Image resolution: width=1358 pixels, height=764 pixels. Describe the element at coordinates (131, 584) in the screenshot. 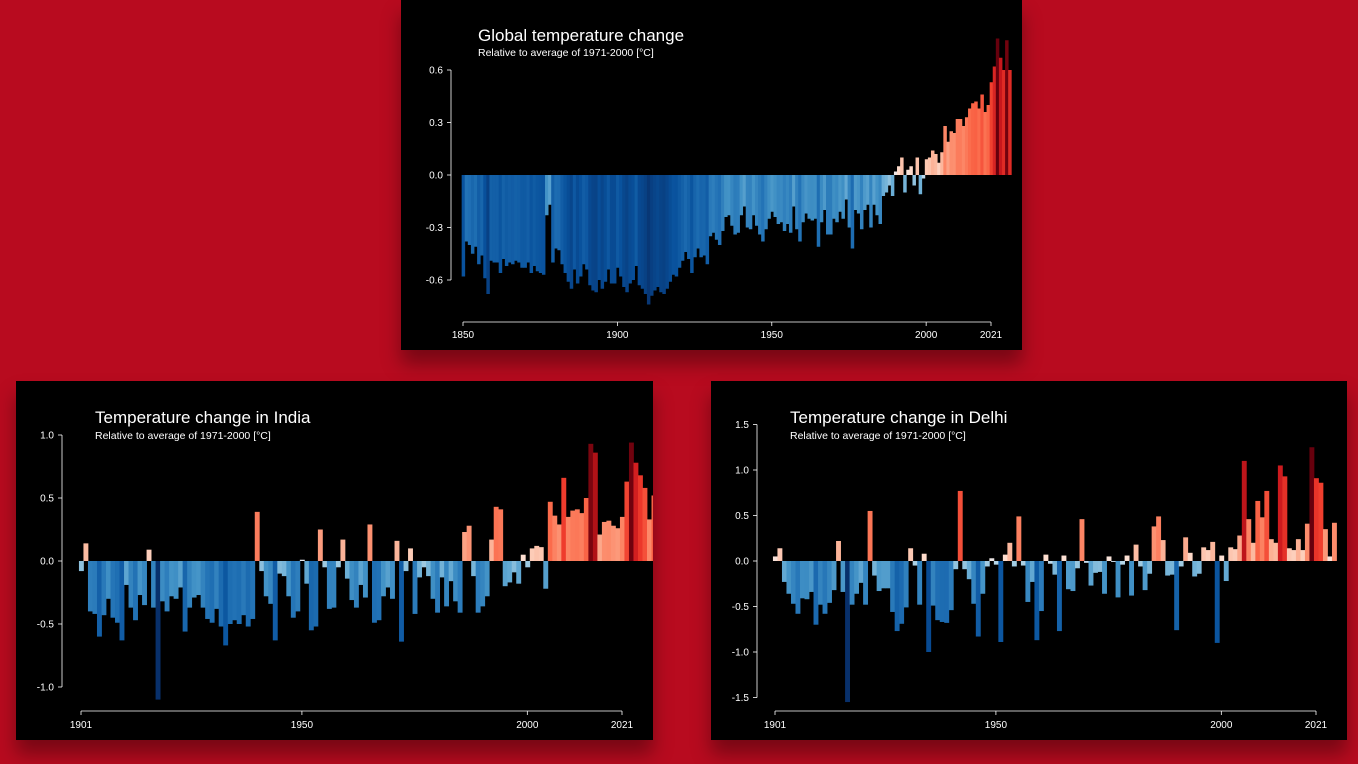

I see `india-bar-1912` at that location.